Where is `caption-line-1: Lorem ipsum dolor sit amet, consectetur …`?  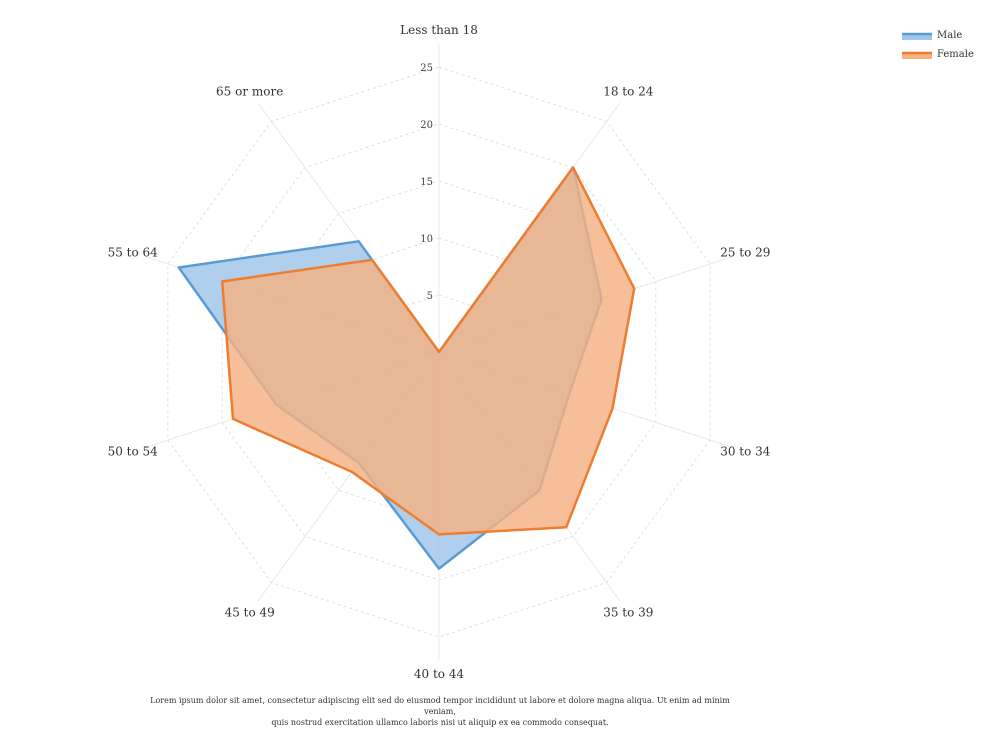 caption-line-1: Lorem ipsum dolor sit amet, consectetur … is located at coordinates (440, 706).